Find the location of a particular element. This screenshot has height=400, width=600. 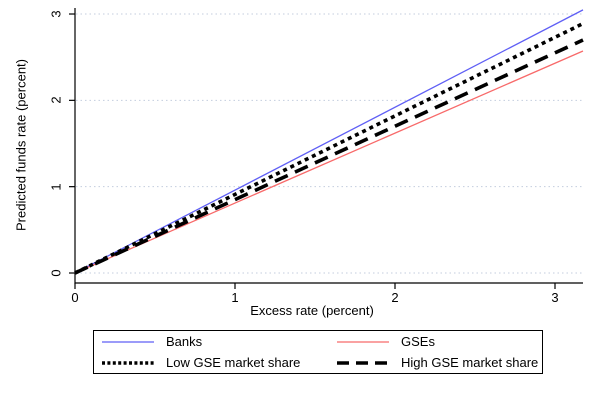

legend-entry-gses: GSEs is located at coordinates (439, 341).